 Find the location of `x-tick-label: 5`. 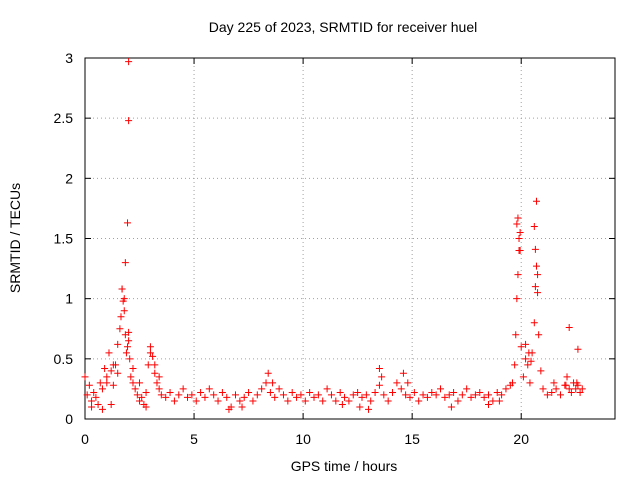

x-tick-label: 5 is located at coordinates (194, 439).